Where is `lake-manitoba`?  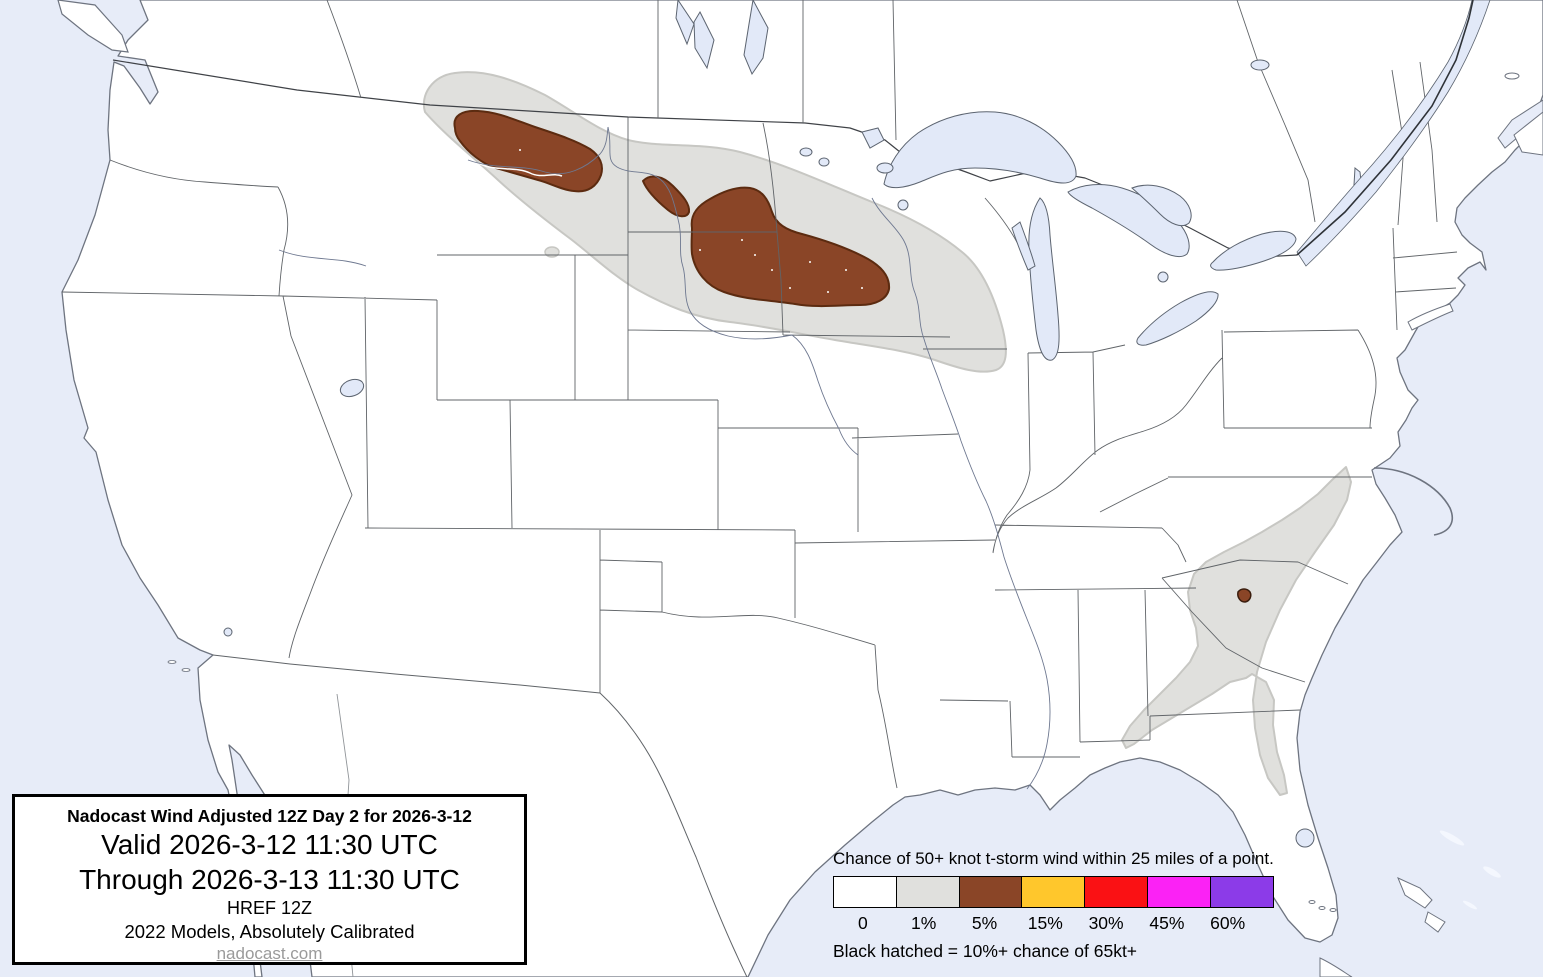
lake-manitoba is located at coordinates (704, 40).